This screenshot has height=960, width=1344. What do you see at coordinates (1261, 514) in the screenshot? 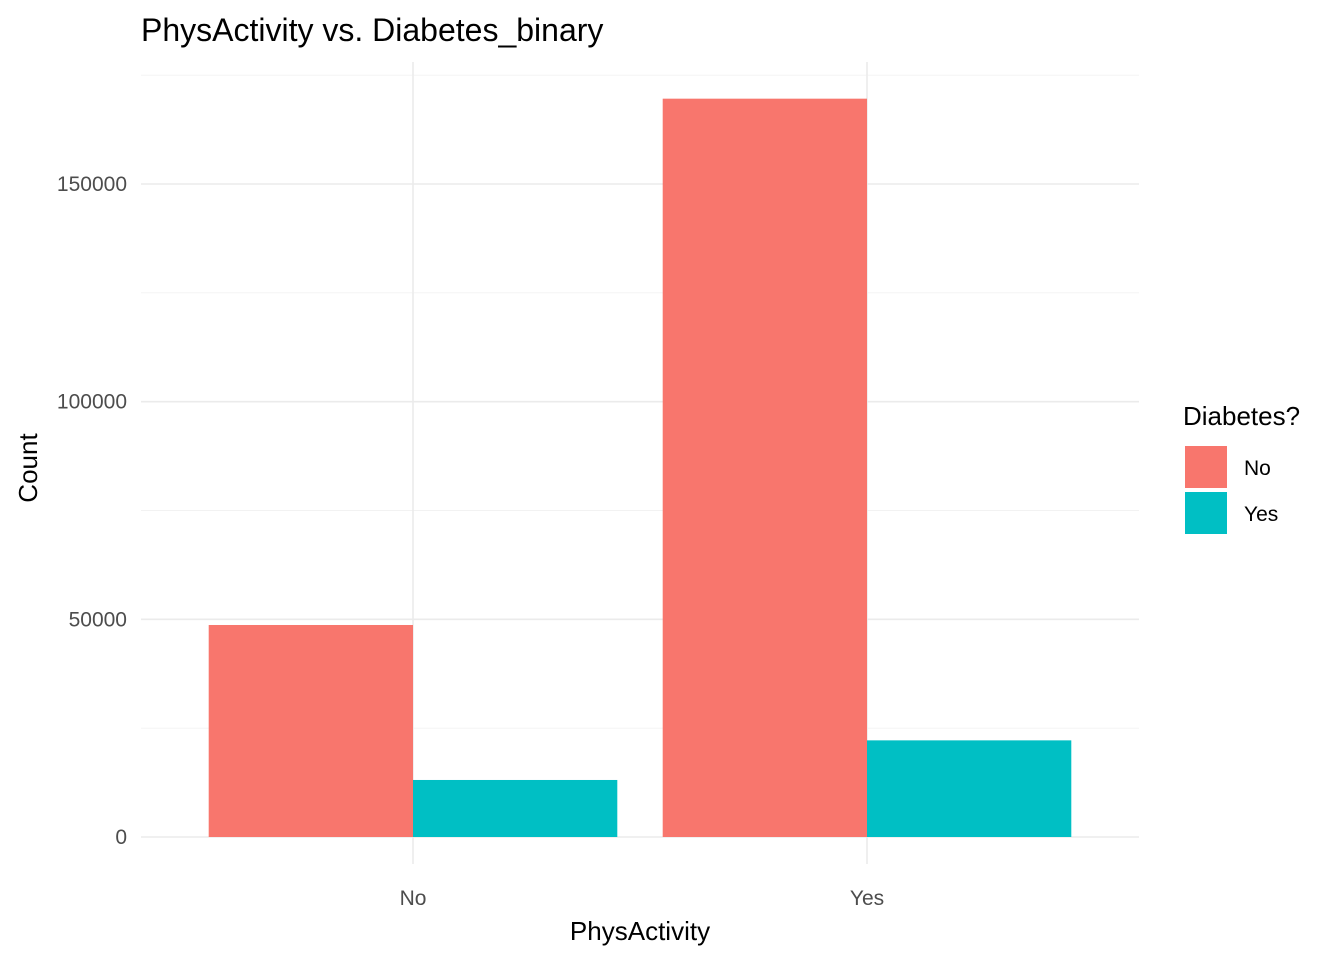
I see `legend-label: Yes` at bounding box center [1261, 514].